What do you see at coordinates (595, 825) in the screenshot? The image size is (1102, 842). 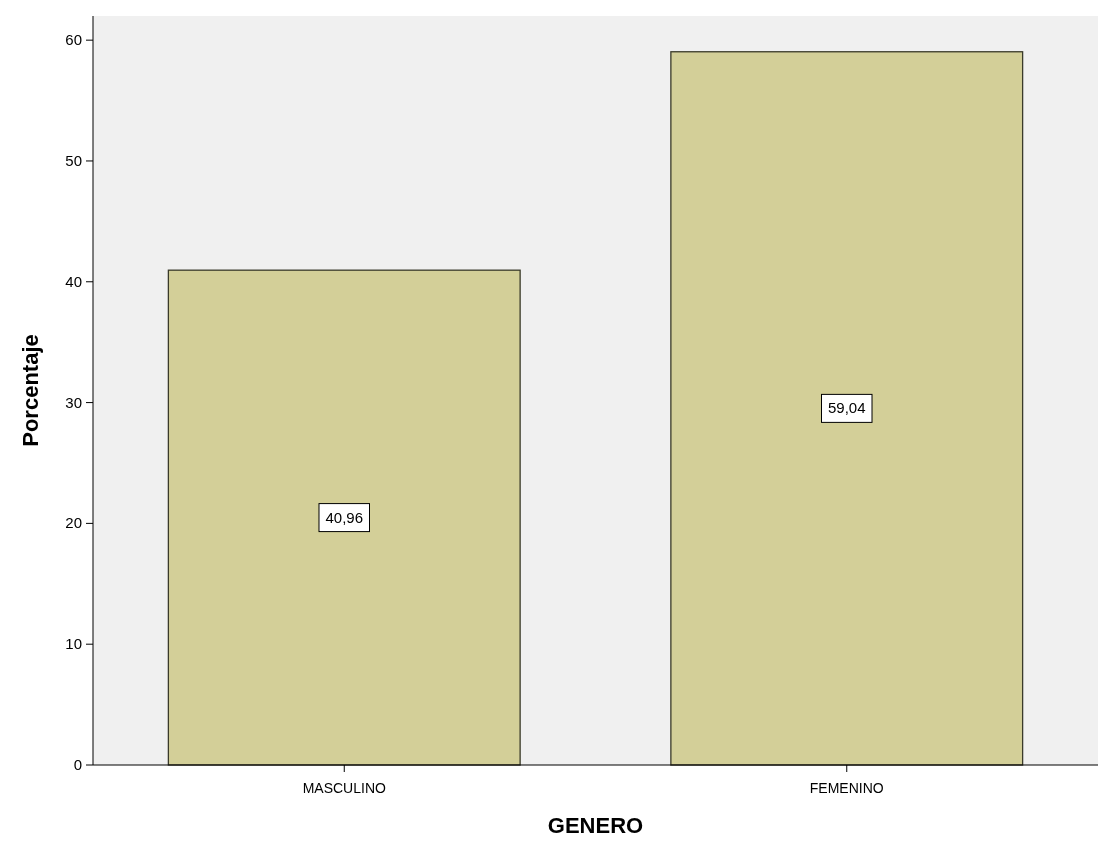 I see `x-axis-title: GENERO` at bounding box center [595, 825].